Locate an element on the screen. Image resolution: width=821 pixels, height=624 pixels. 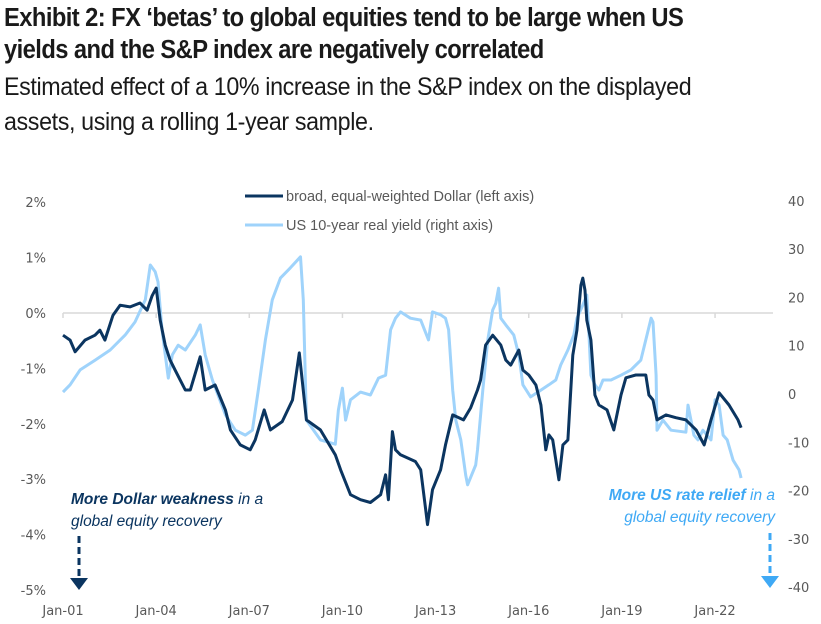
x-tick-label: Jan-22 is located at coordinates (714, 611).